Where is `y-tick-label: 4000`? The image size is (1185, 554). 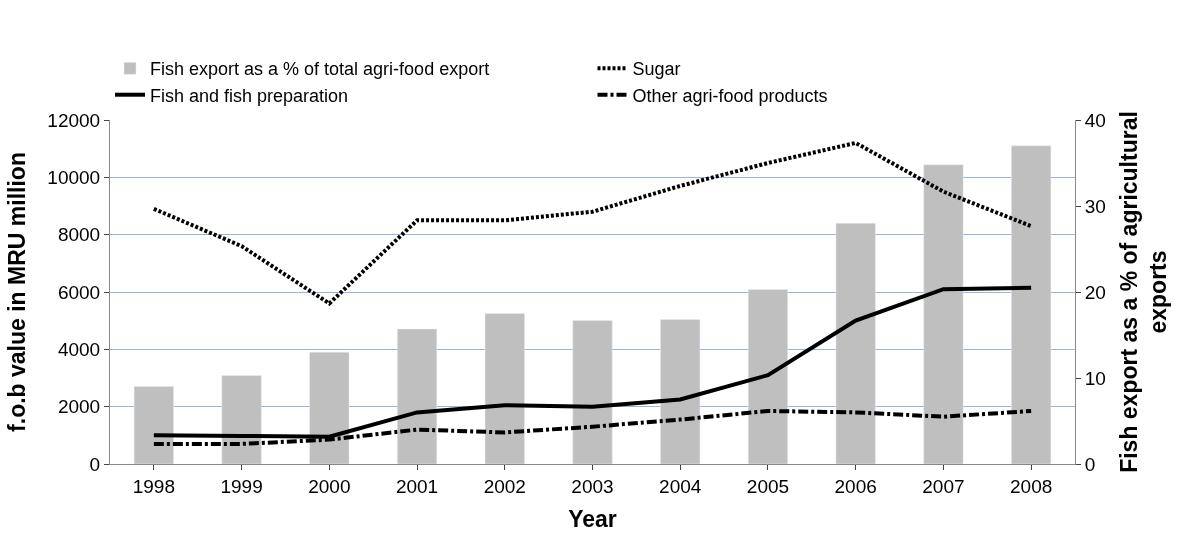
y-tick-label: 4000 is located at coordinates (79, 349).